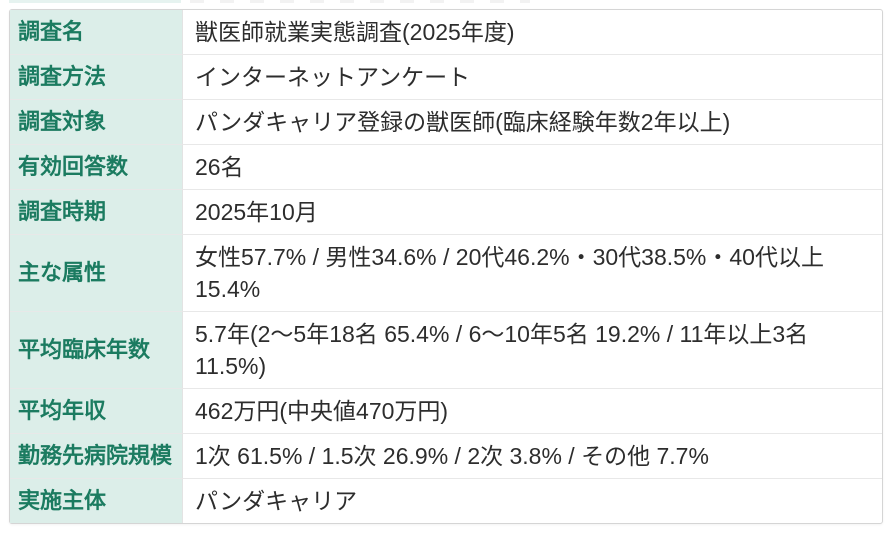 This screenshot has height=534, width=892. I want to click on cutoff-label-cell, so click(95, 1).